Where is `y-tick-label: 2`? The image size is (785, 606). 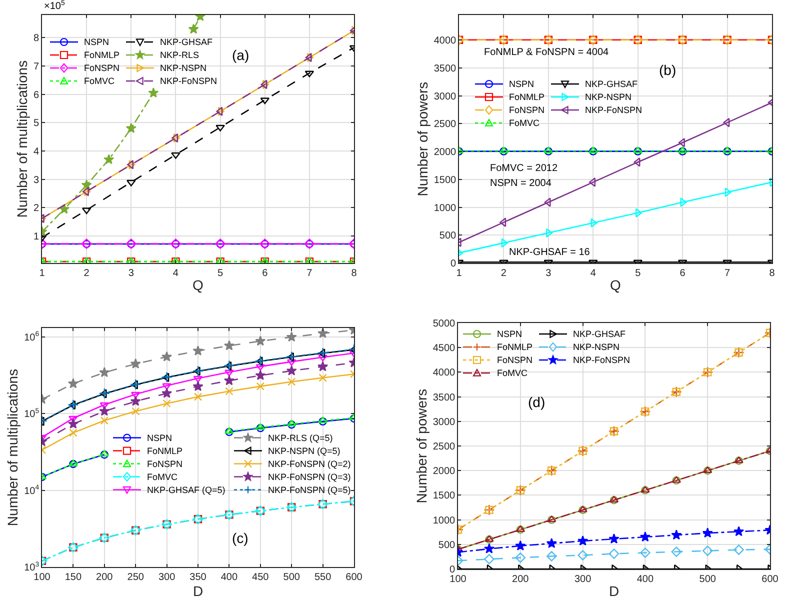
y-tick-label: 2 is located at coordinates (37, 208).